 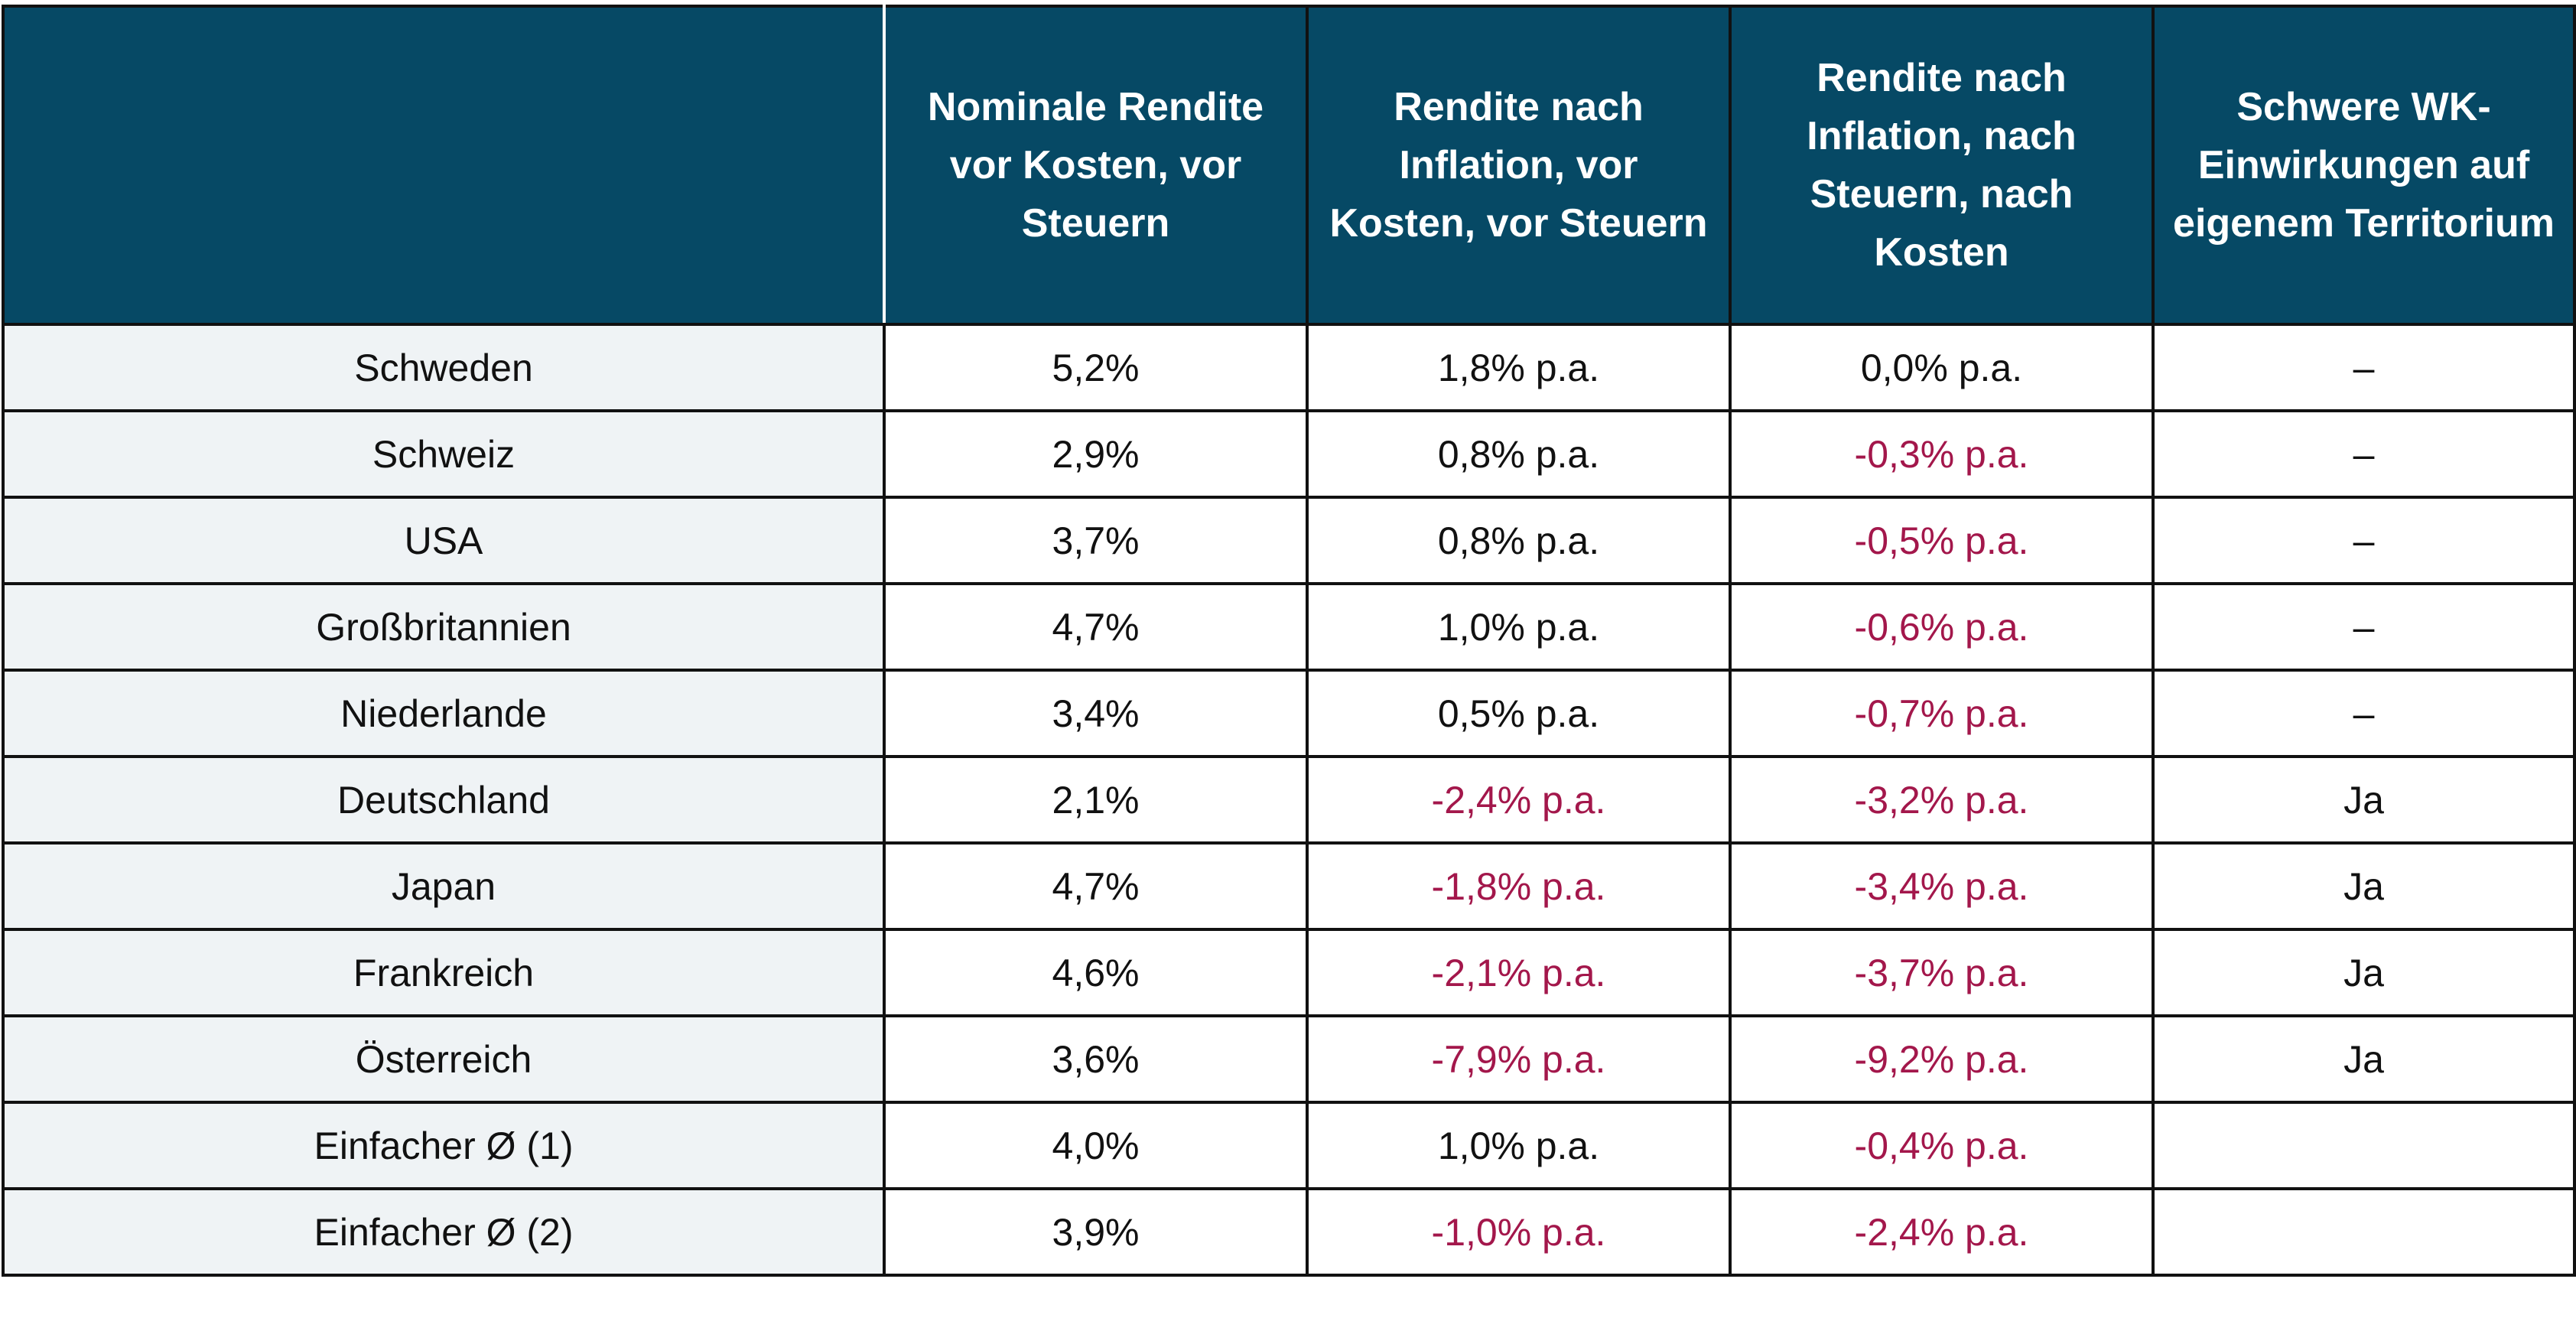 I want to click on country-cell: Österreich, so click(x=444, y=1059).